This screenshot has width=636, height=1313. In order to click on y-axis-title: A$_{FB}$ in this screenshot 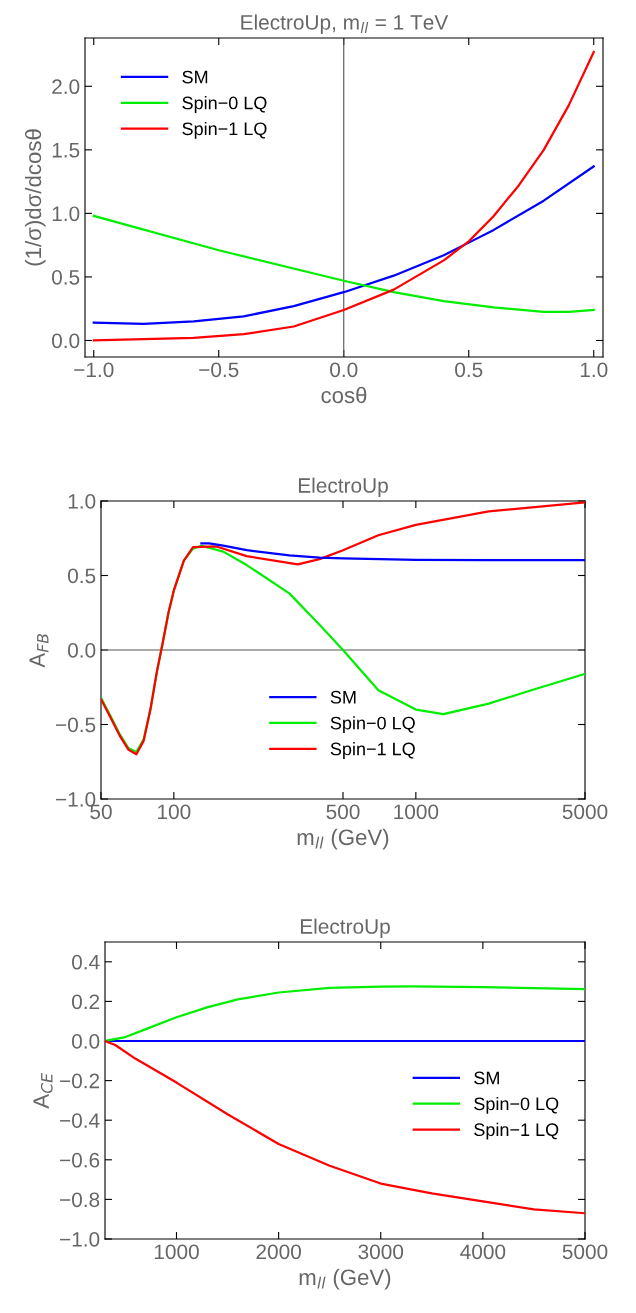, I will do `click(39, 650)`.